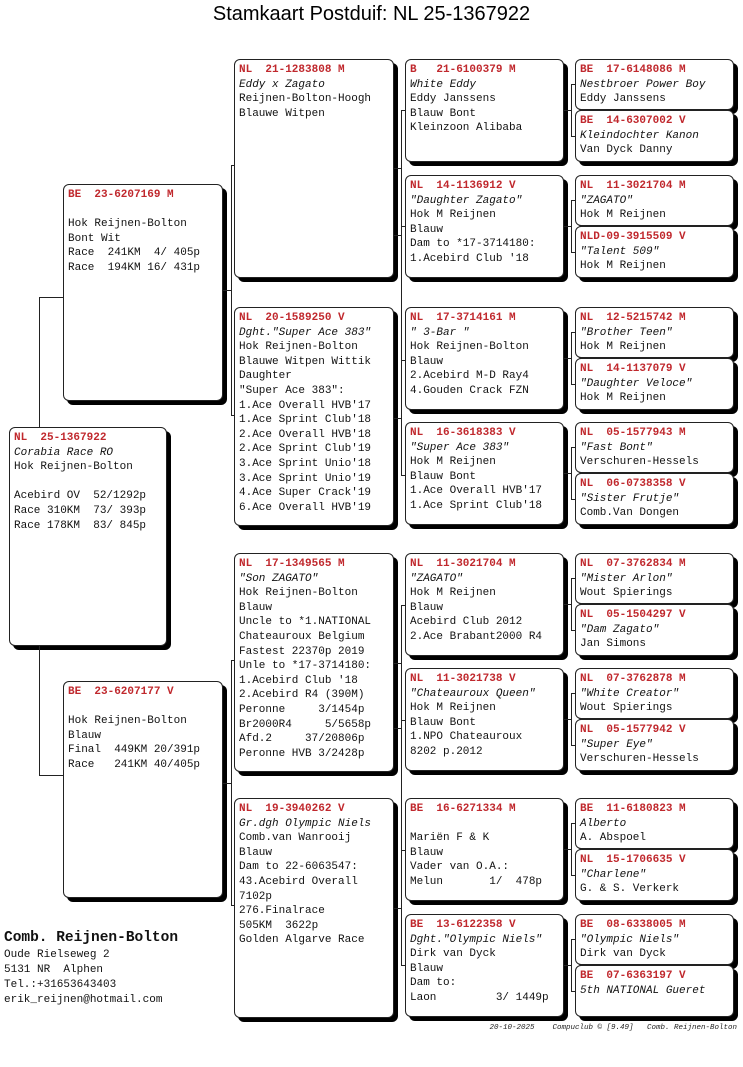 Image resolution: width=743 pixels, height=1067 pixels. What do you see at coordinates (654, 875) in the screenshot?
I see `ancestor-card: NL 15-1706635 V "Charlene" G. & S. Verkerk` at bounding box center [654, 875].